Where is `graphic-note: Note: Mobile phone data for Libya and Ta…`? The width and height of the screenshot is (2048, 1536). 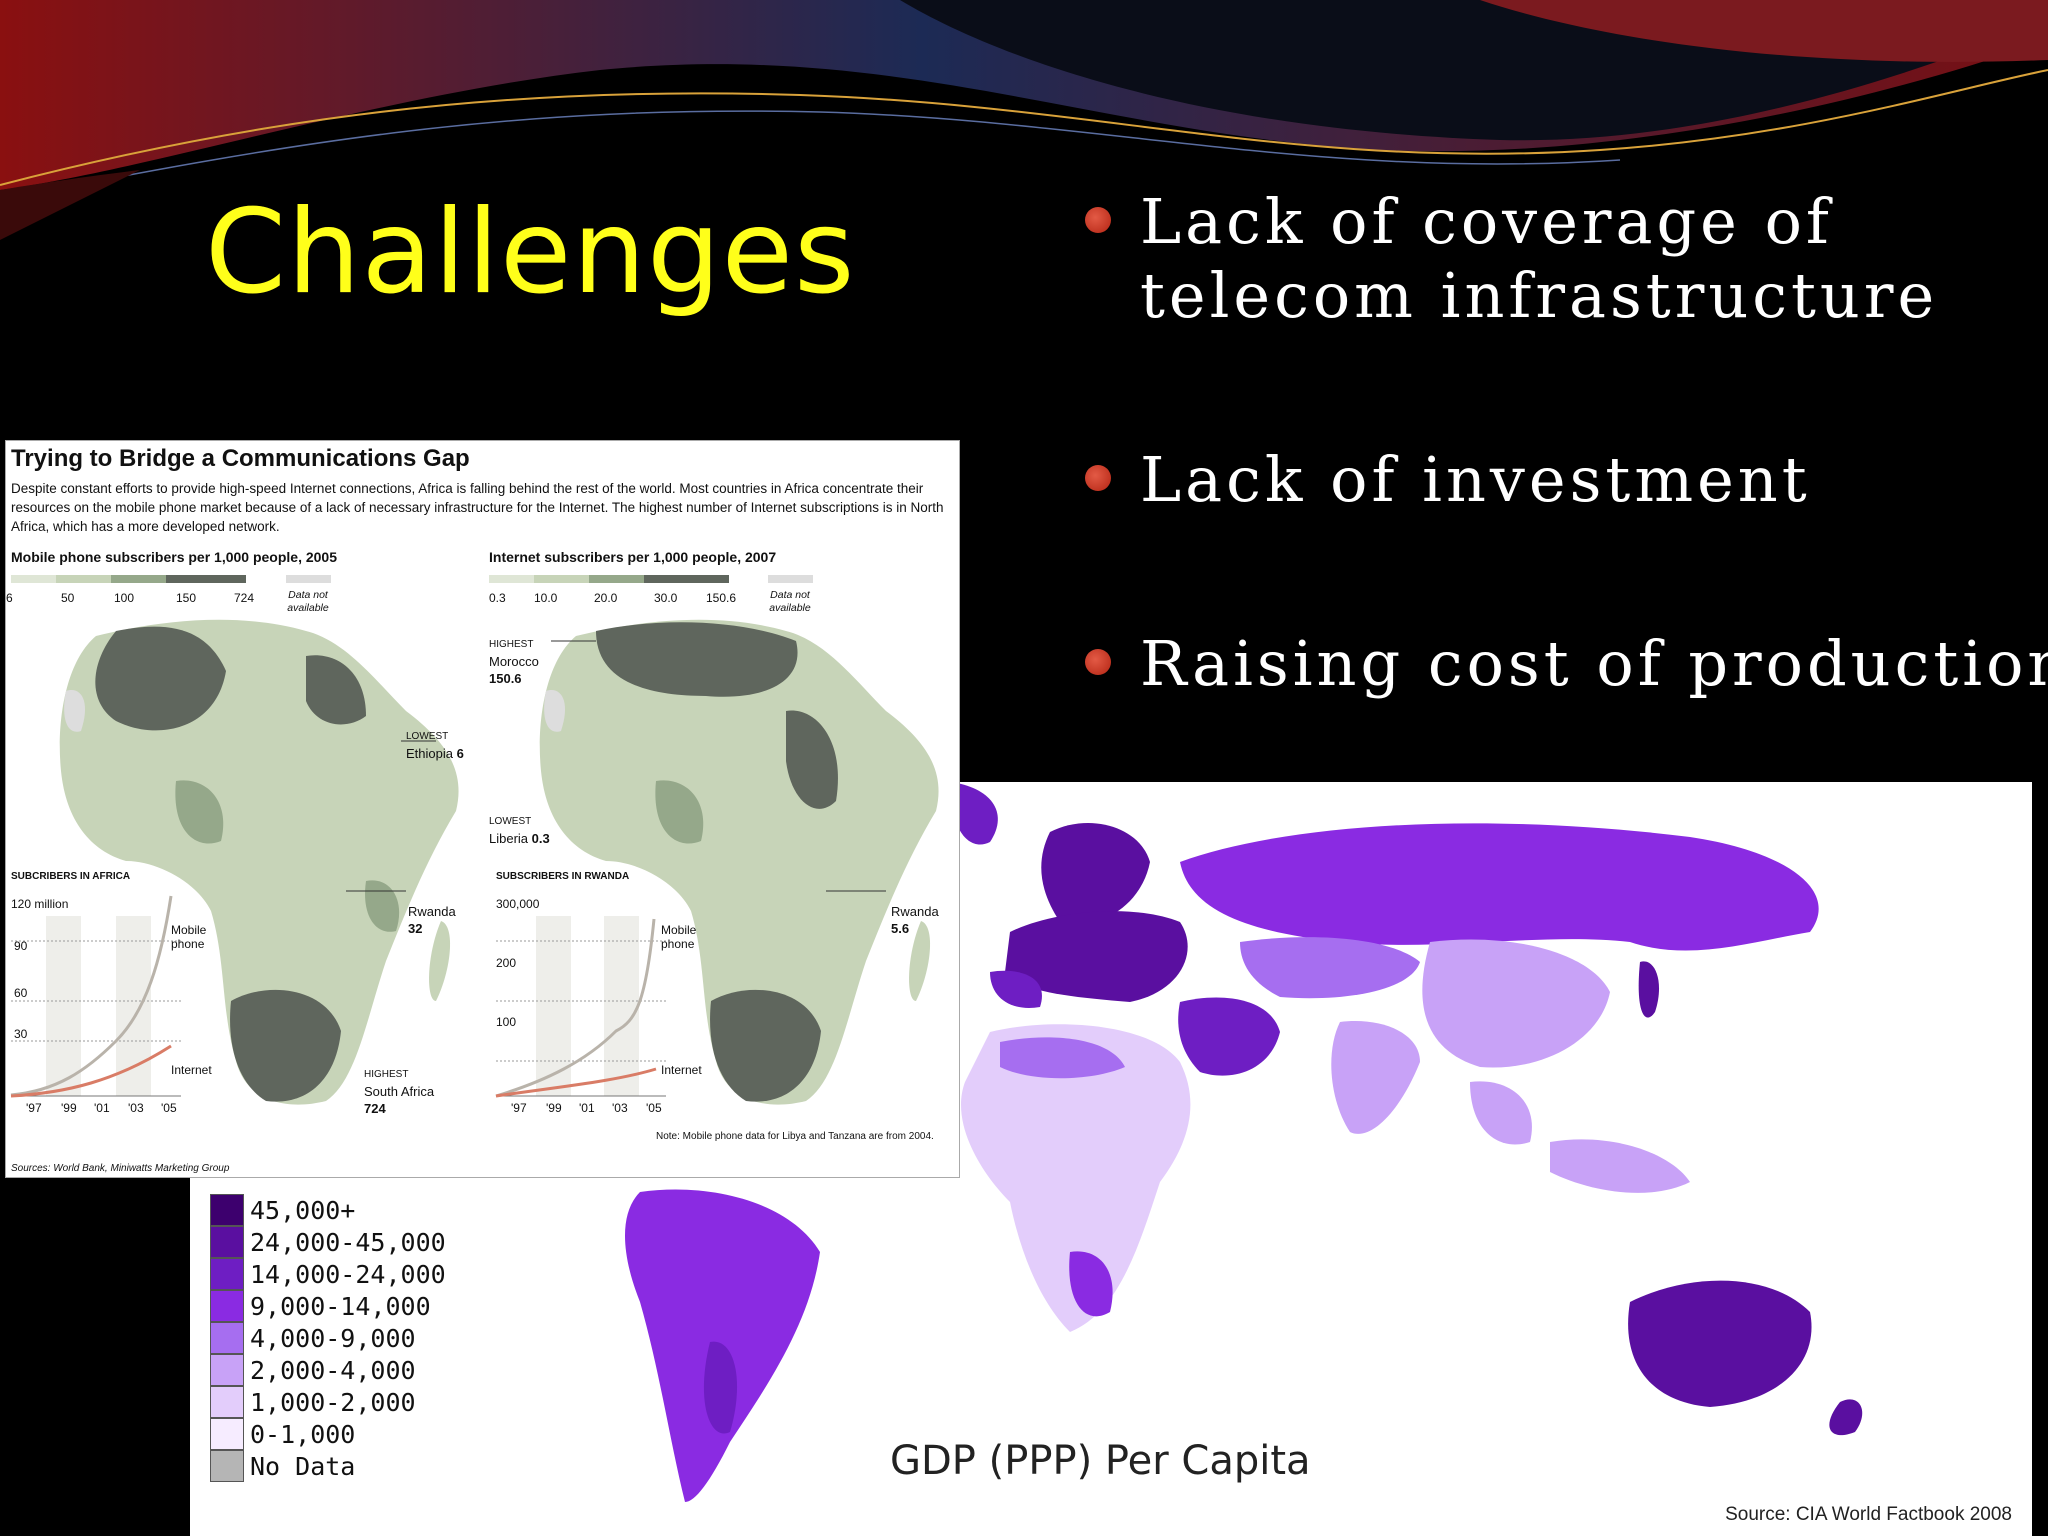
graphic-note: Note: Mobile phone data for Libya and Ta… is located at coordinates (795, 1136).